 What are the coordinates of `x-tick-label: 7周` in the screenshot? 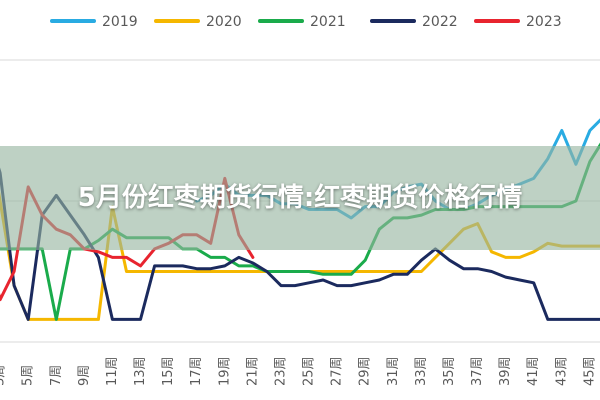 It's located at (56, 375).